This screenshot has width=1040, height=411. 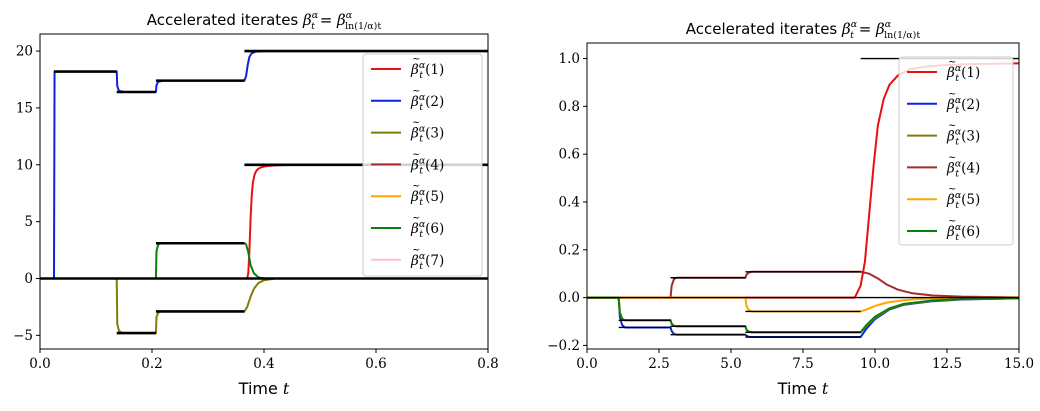 I want to click on y-tick-label: 0, so click(x=28, y=279).